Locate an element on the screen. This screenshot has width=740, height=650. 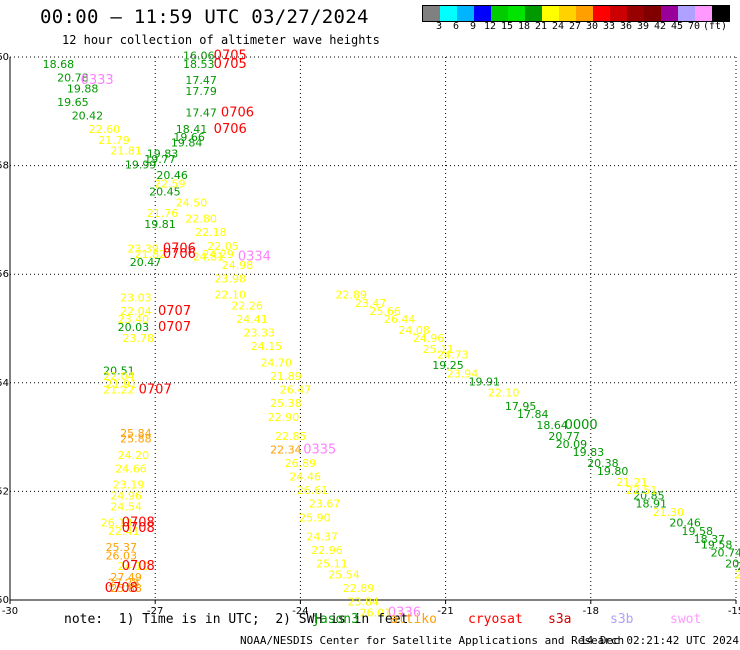
wave-height-value: 23.67 is located at coordinates (325, 504).